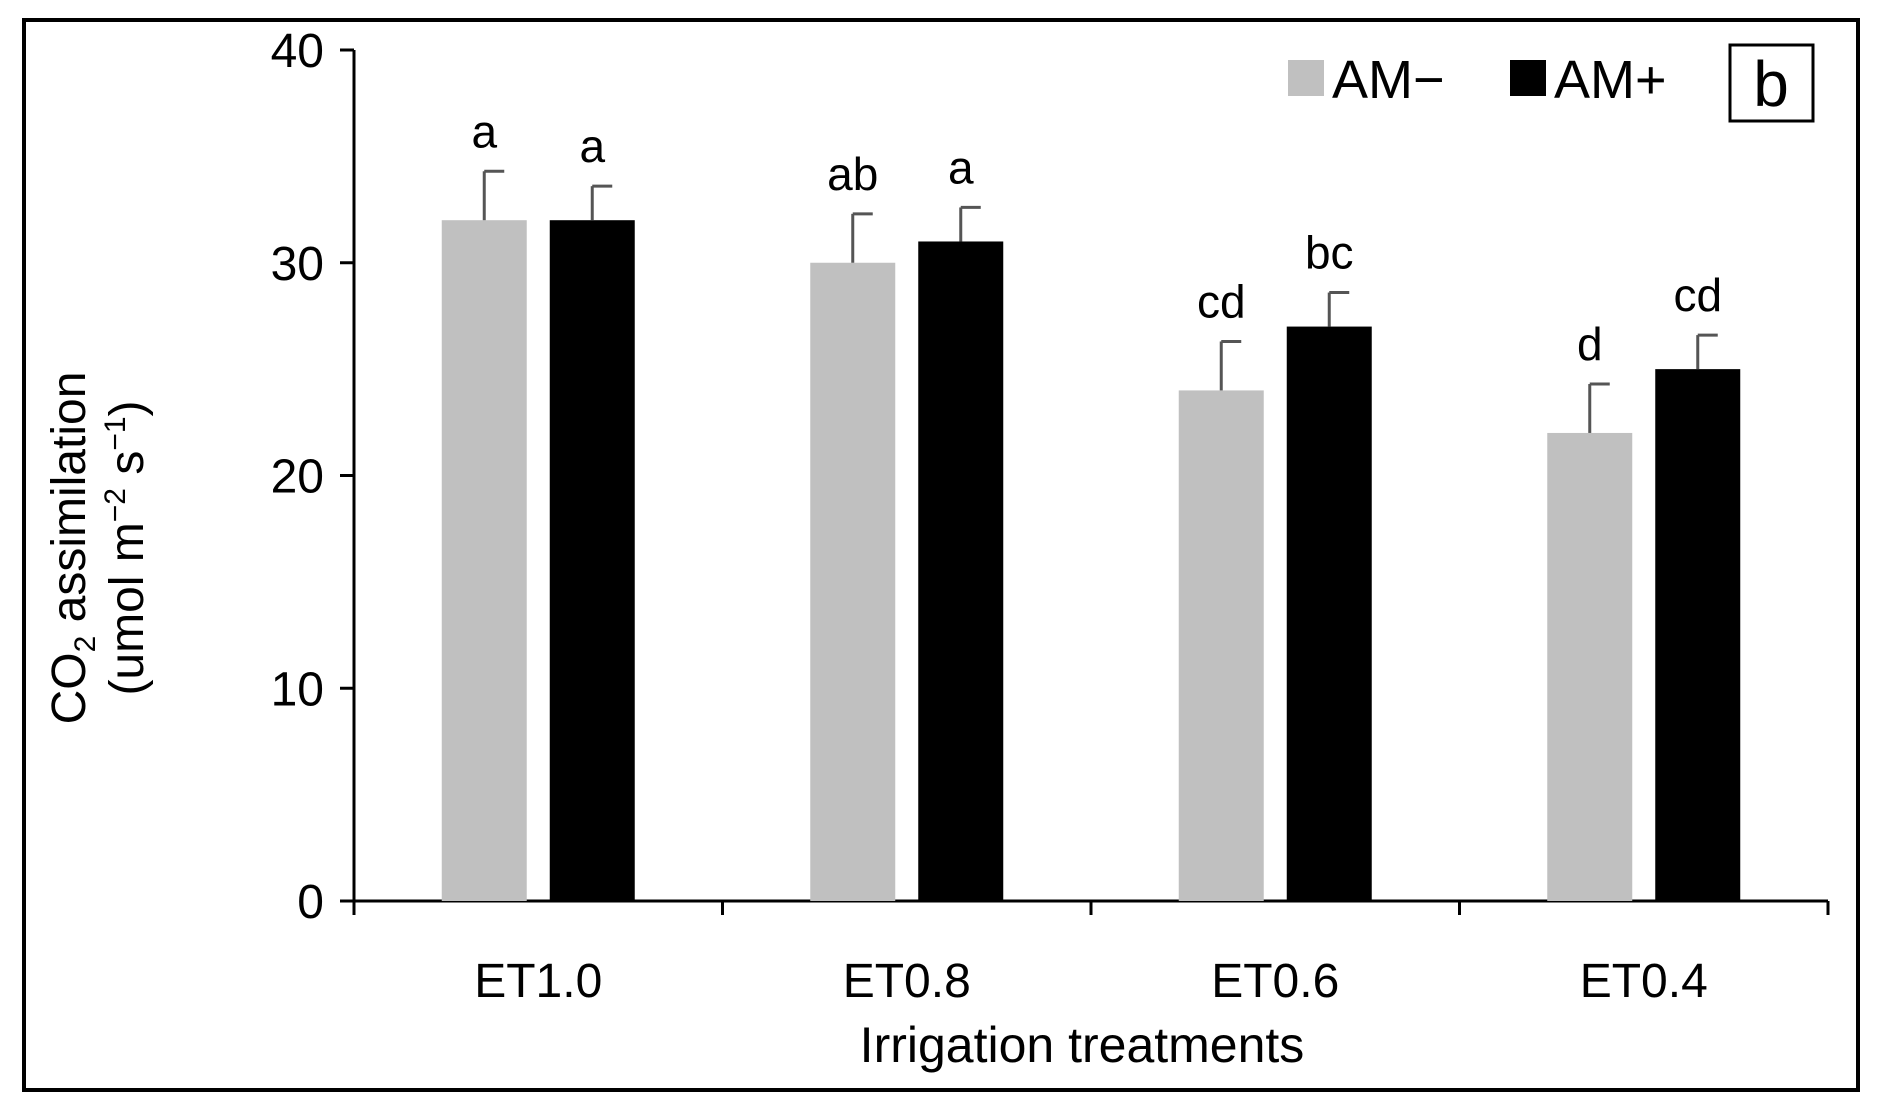  Describe the element at coordinates (852, 174) in the screenshot. I see `significance-label: ab` at that location.